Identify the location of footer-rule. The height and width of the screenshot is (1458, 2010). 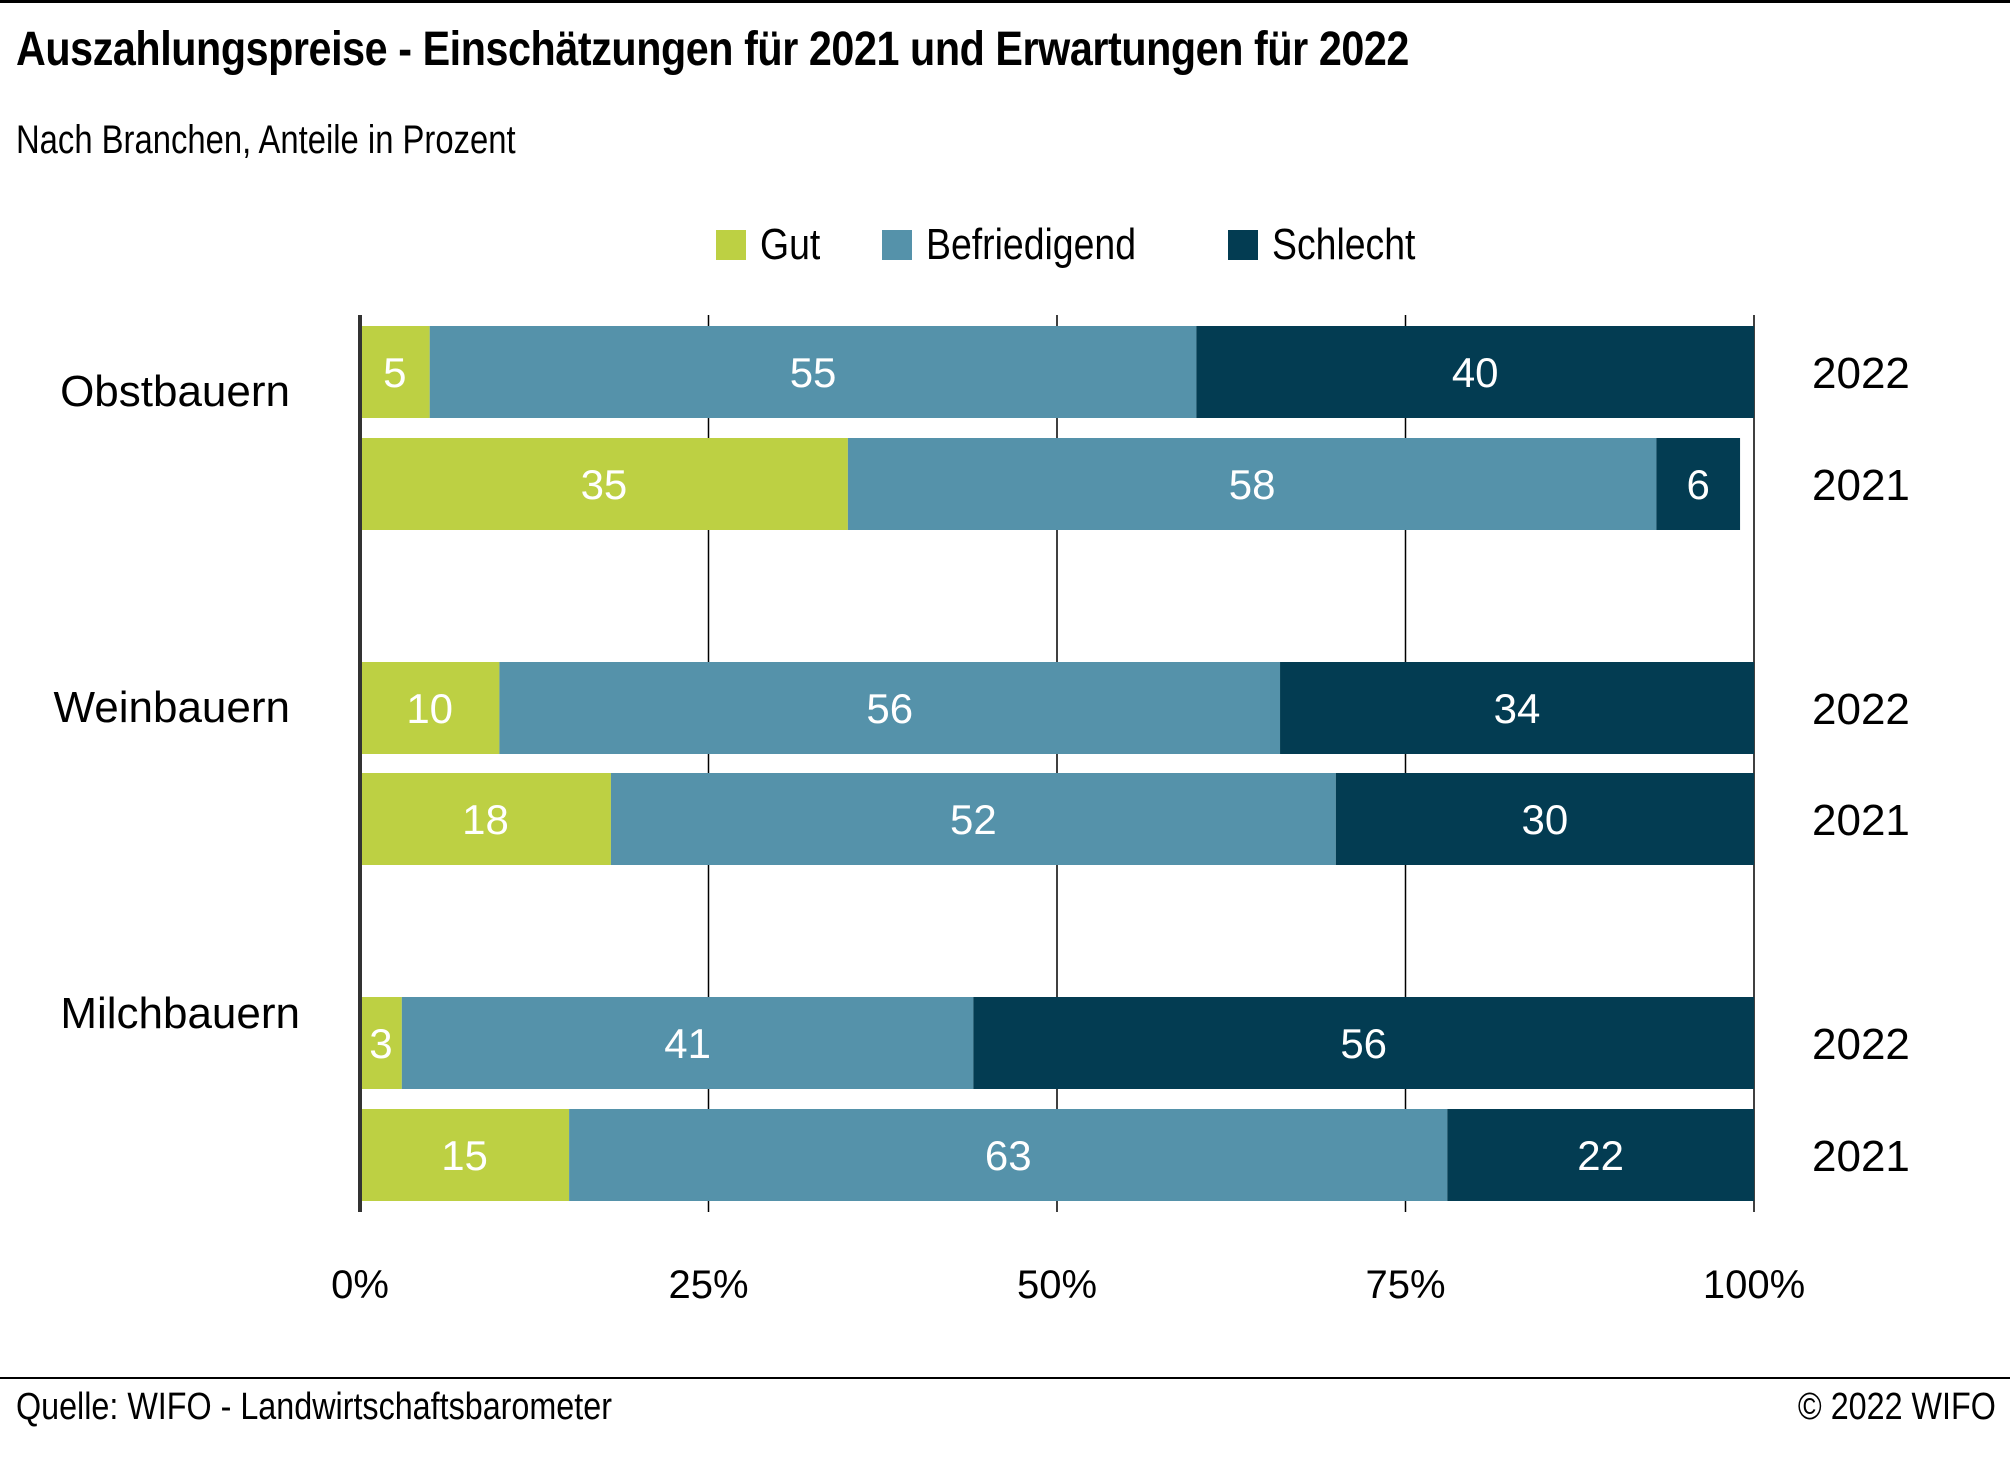
(1005, 1378).